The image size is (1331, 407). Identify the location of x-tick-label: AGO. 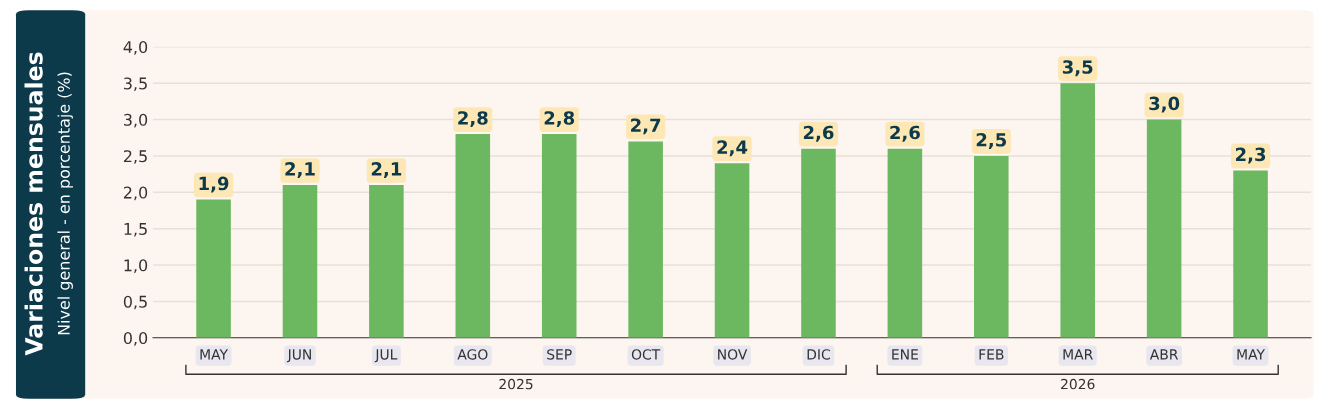
(472, 354).